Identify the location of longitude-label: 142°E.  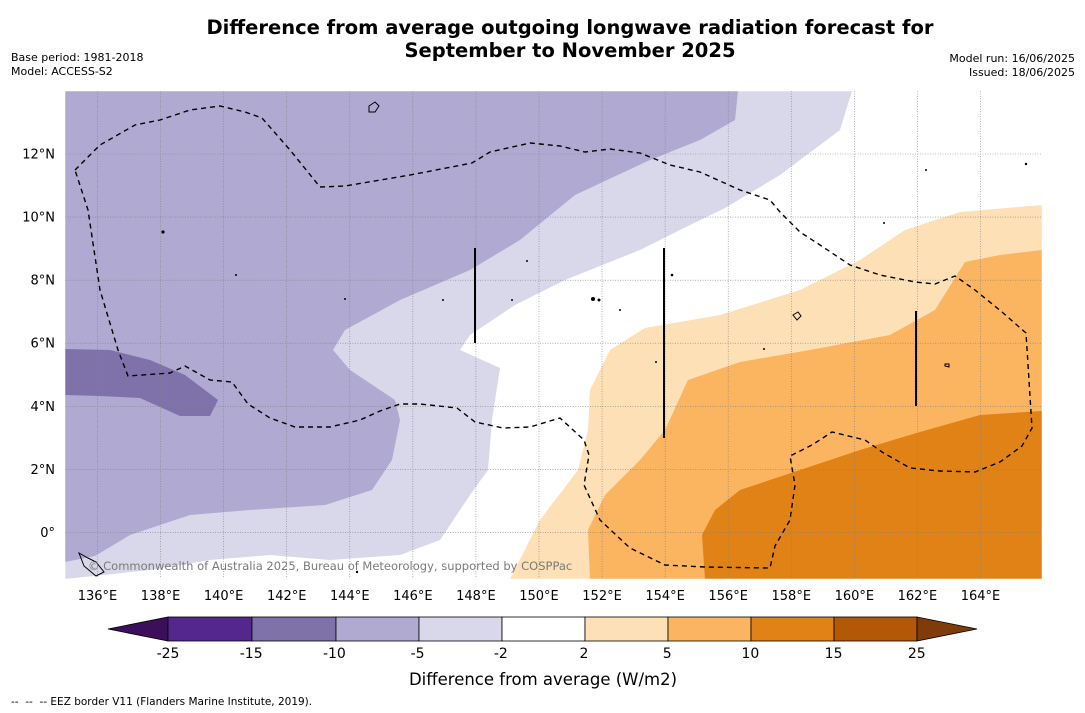
(287, 596).